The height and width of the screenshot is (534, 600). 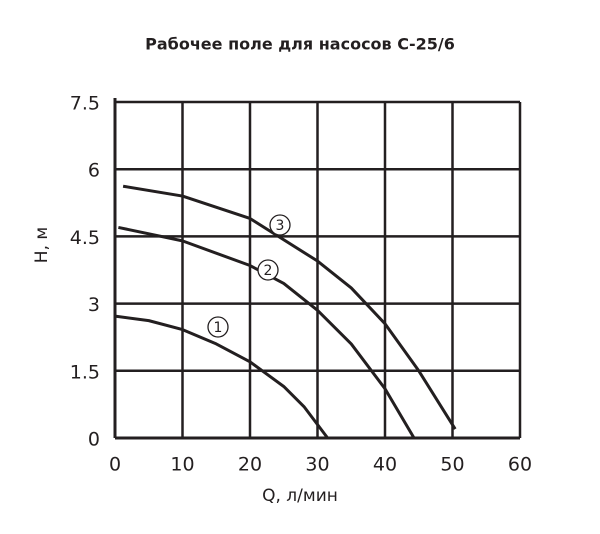 I want to click on x-tick-label: 20, so click(x=250, y=465).